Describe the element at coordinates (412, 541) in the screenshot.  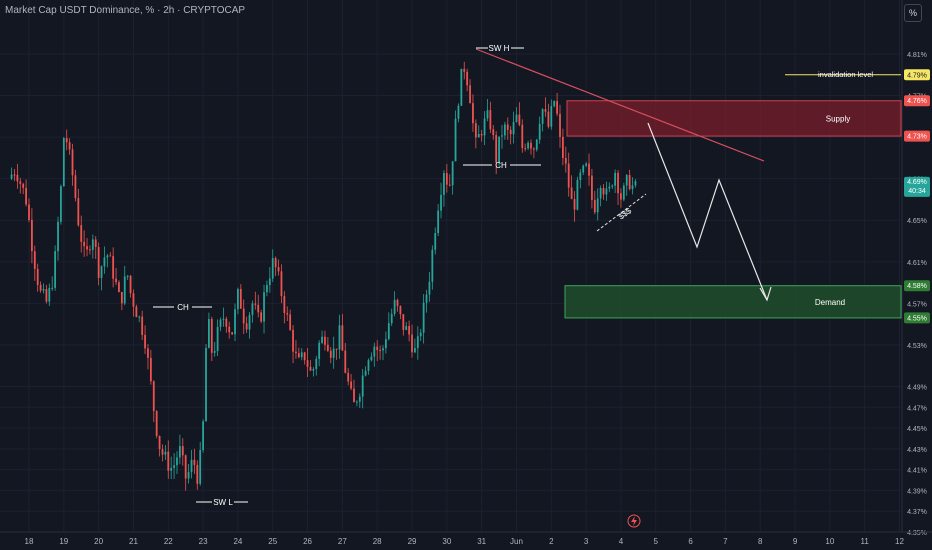
I see `x-tick-label: 29` at that location.